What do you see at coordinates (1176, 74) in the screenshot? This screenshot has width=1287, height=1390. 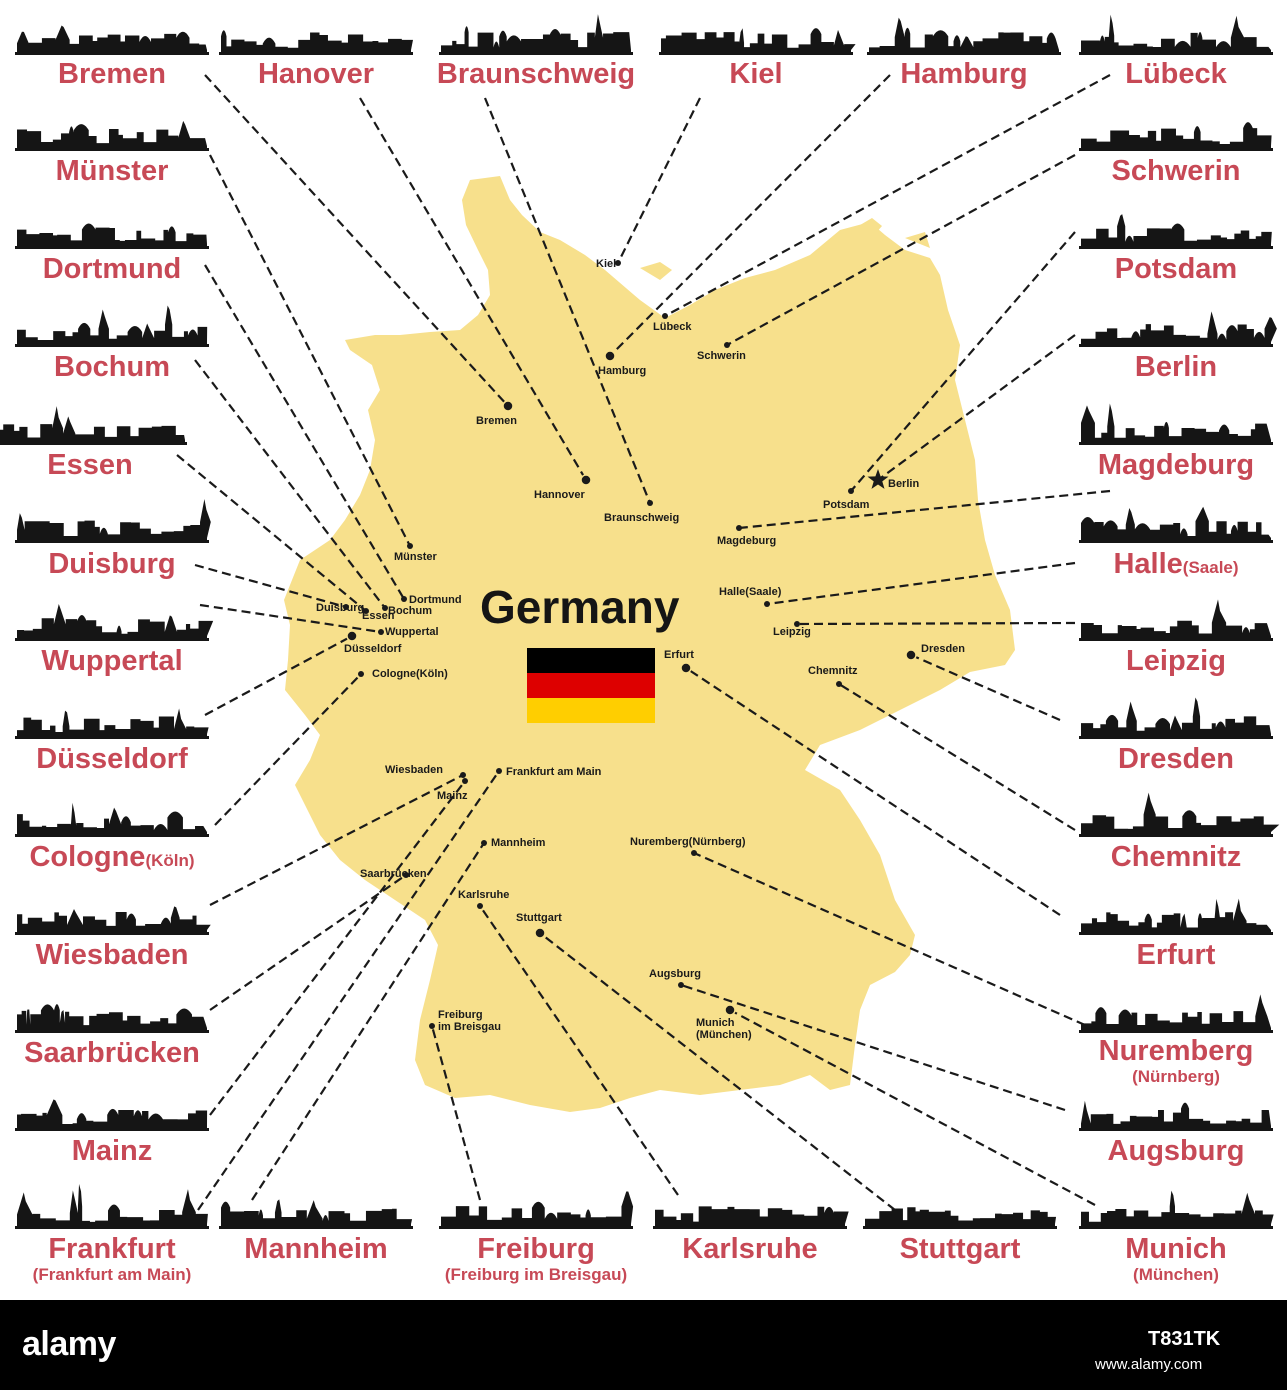 I see `skyline-label-luebeck: Lübeck` at bounding box center [1176, 74].